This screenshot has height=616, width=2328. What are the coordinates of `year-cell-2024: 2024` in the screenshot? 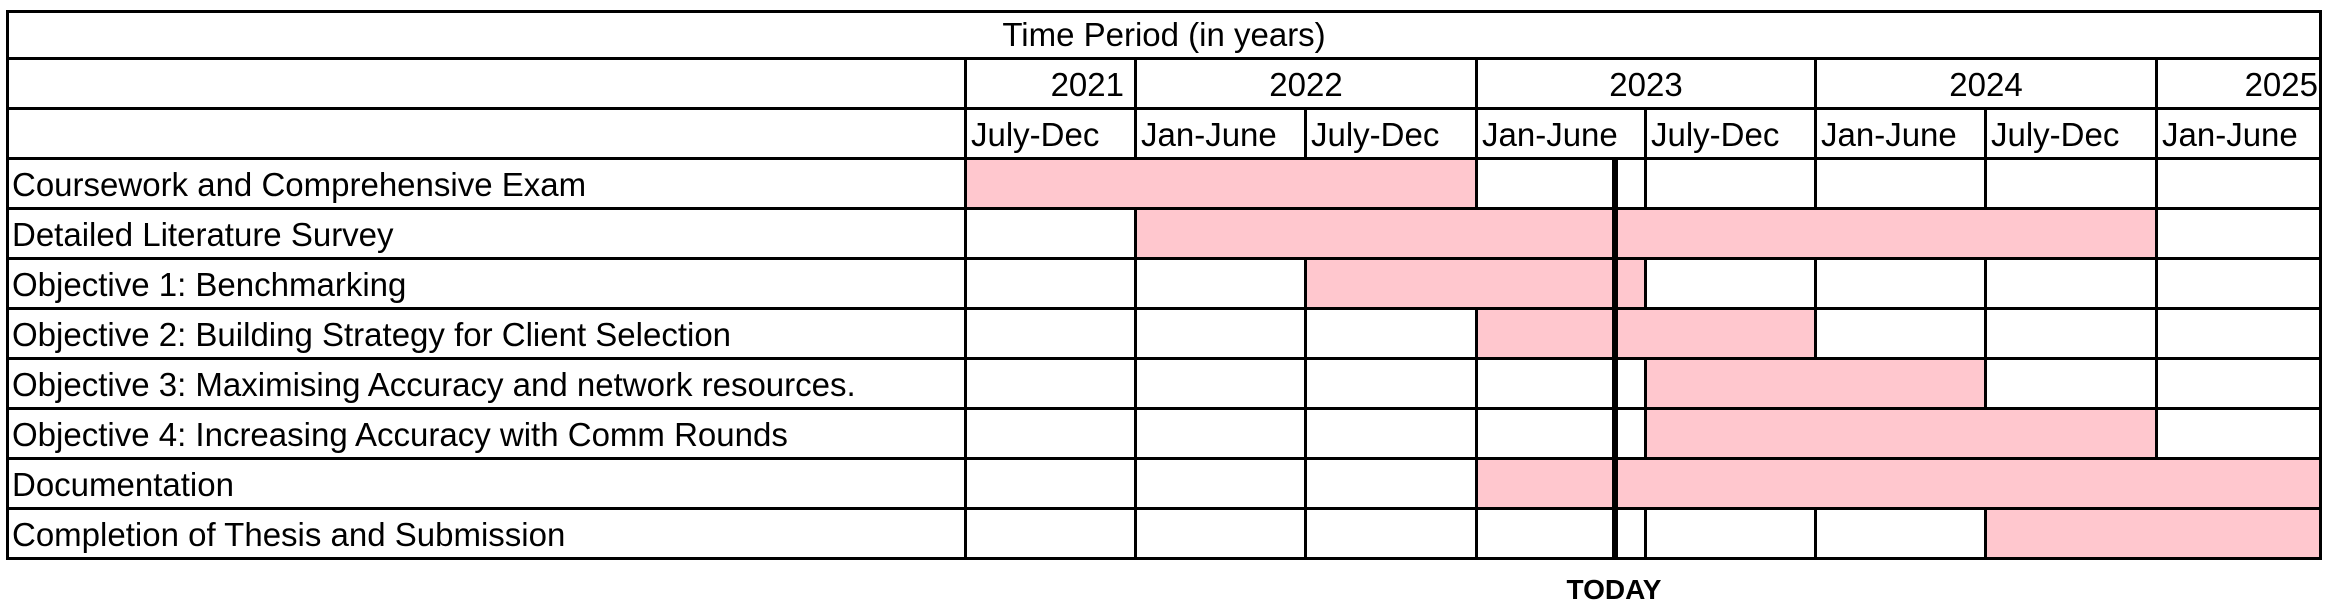 It's located at (1987, 85).